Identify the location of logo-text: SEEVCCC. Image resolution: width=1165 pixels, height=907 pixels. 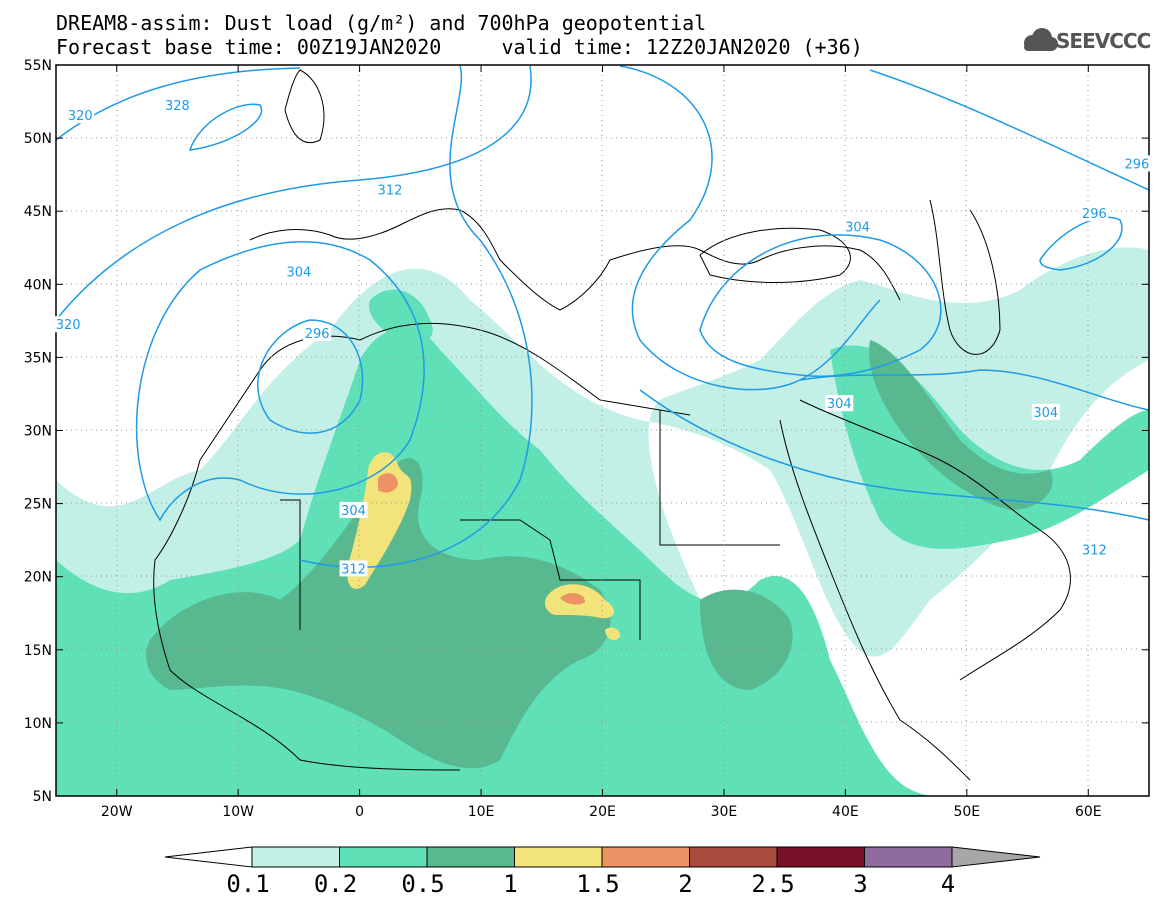
(1103, 41).